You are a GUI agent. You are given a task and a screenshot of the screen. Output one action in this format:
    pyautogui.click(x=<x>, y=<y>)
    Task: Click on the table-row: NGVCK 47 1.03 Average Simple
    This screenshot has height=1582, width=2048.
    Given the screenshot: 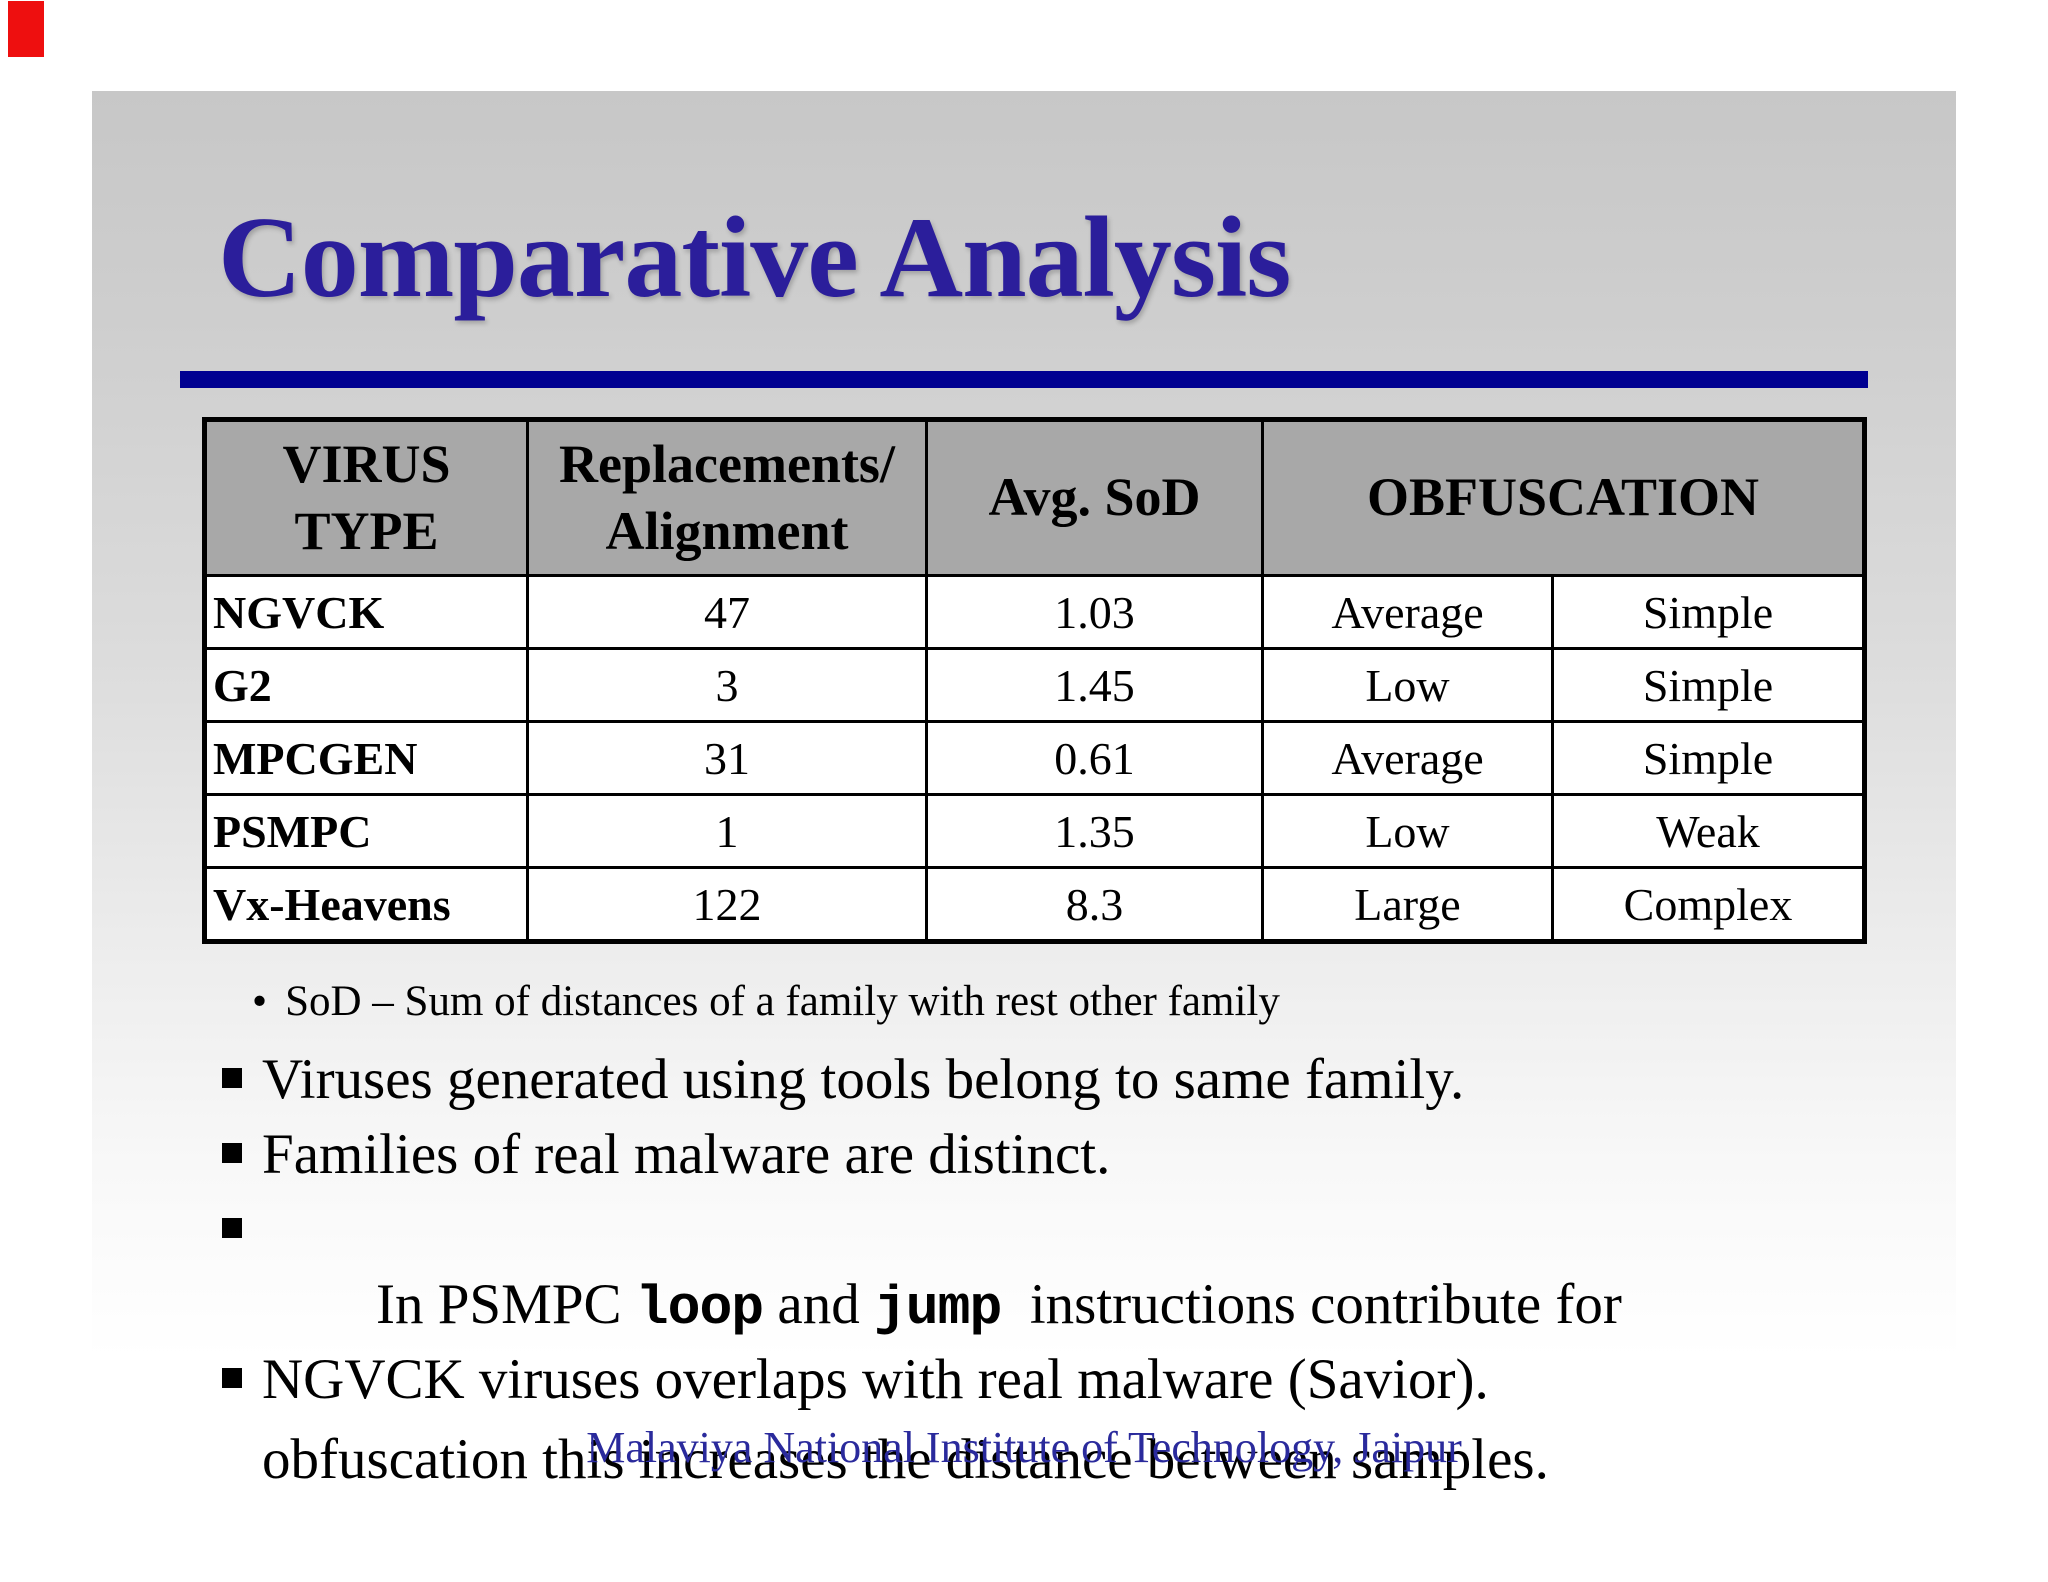 What is the action you would take?
    pyautogui.click(x=1034, y=612)
    